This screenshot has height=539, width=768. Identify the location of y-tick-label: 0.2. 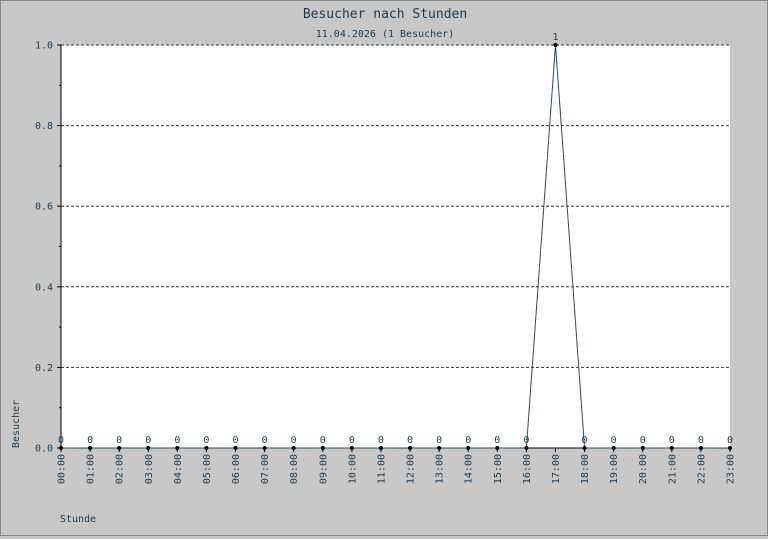
(44, 368).